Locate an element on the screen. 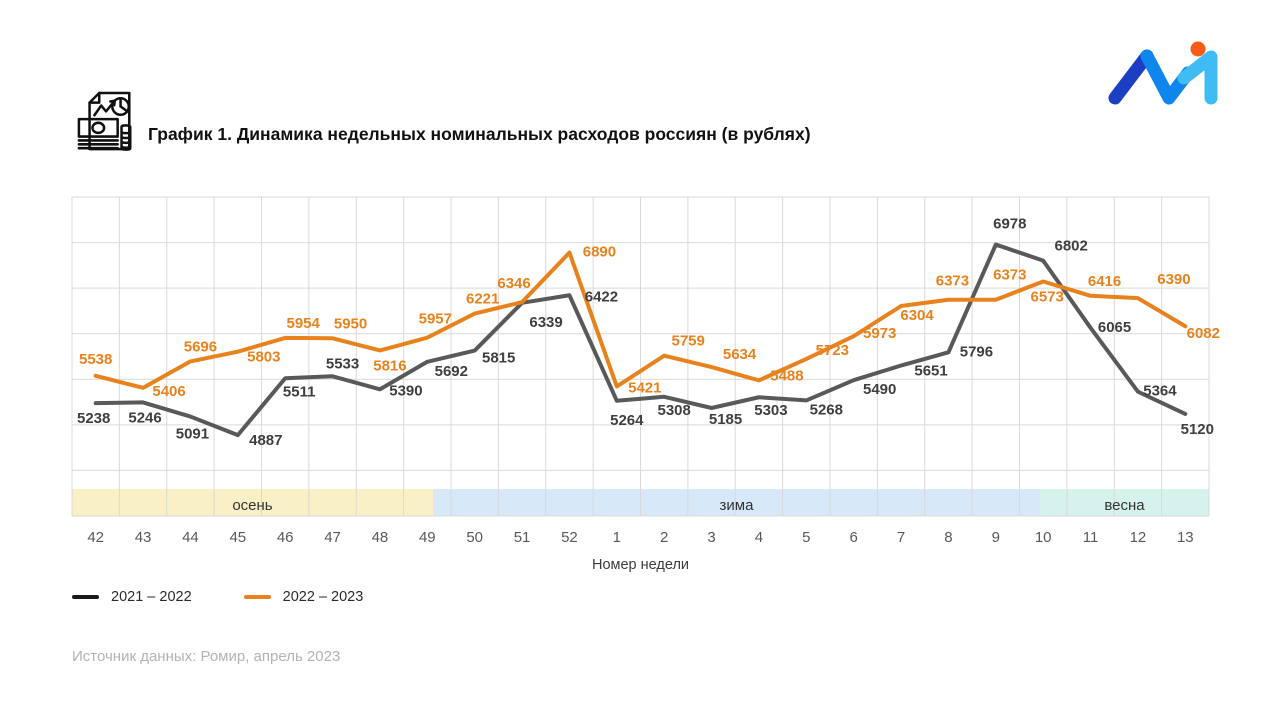 The image size is (1280, 720). legend-label: 2022 – 2023 is located at coordinates (323, 597).